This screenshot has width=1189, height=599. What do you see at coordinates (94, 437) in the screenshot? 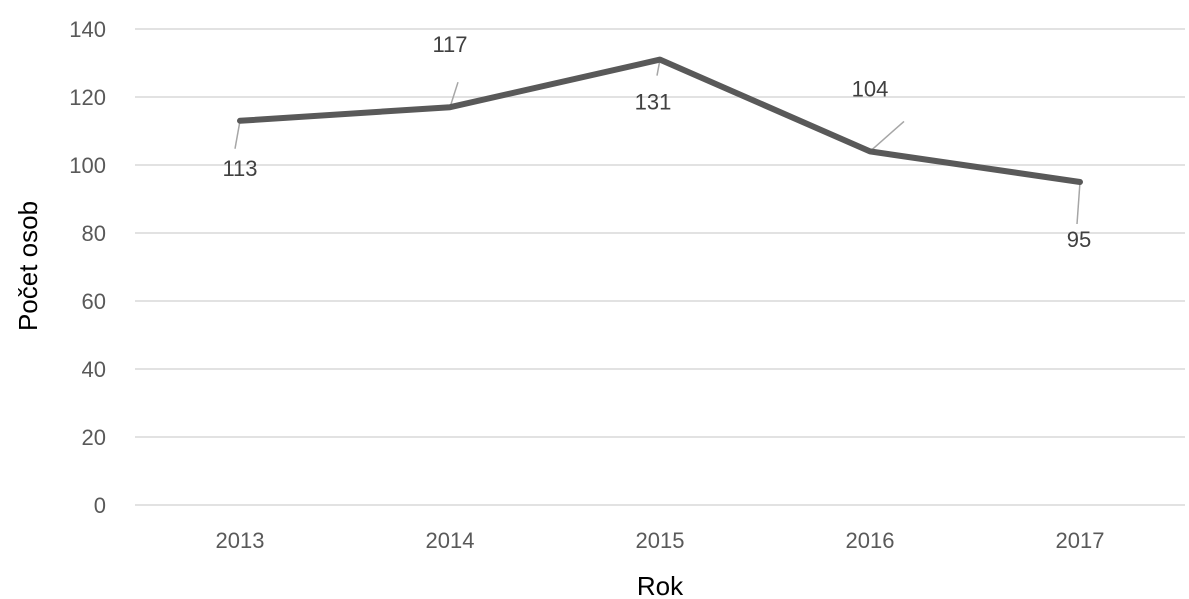
I see `y-tick-label: 20` at bounding box center [94, 437].